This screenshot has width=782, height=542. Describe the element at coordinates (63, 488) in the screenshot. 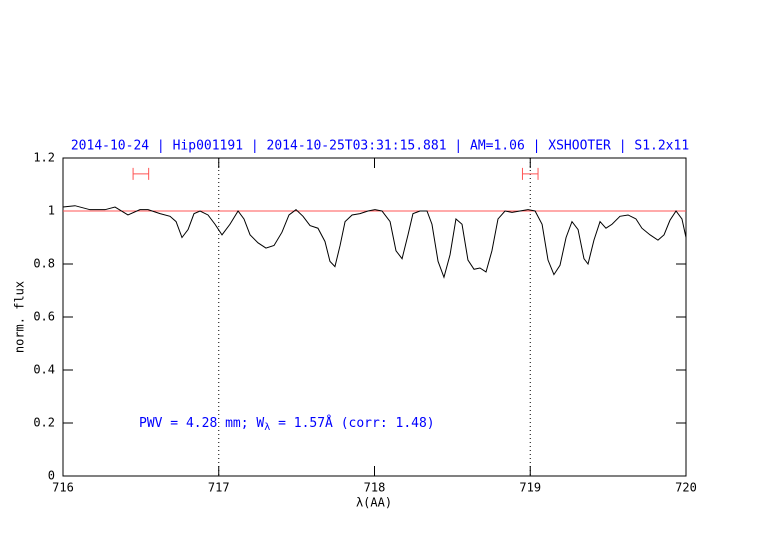

I see `x-tick-label: 716` at that location.